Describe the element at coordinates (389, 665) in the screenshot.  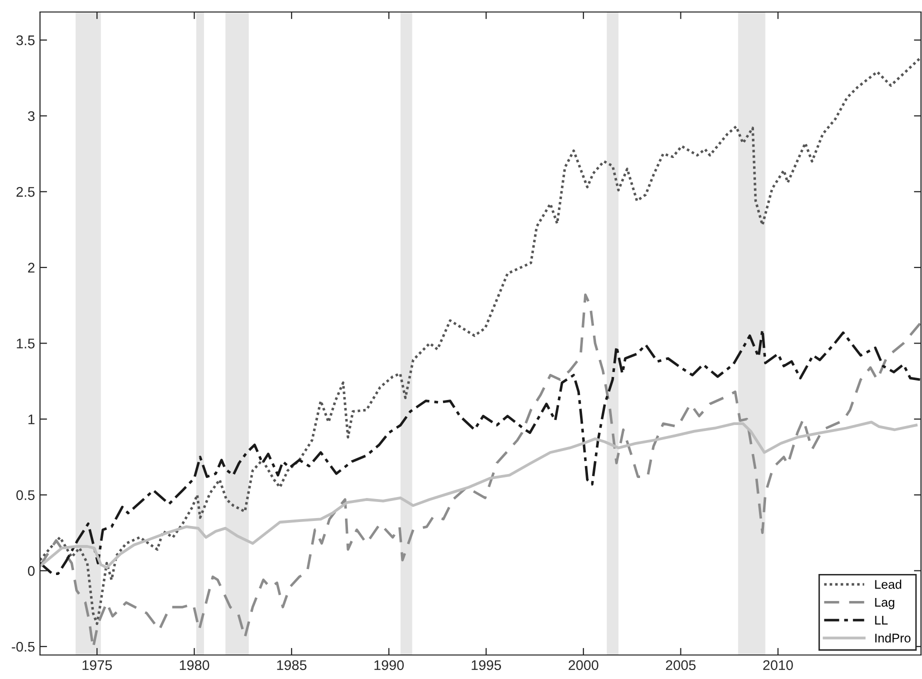
I see `x-tick-label: 1990` at that location.